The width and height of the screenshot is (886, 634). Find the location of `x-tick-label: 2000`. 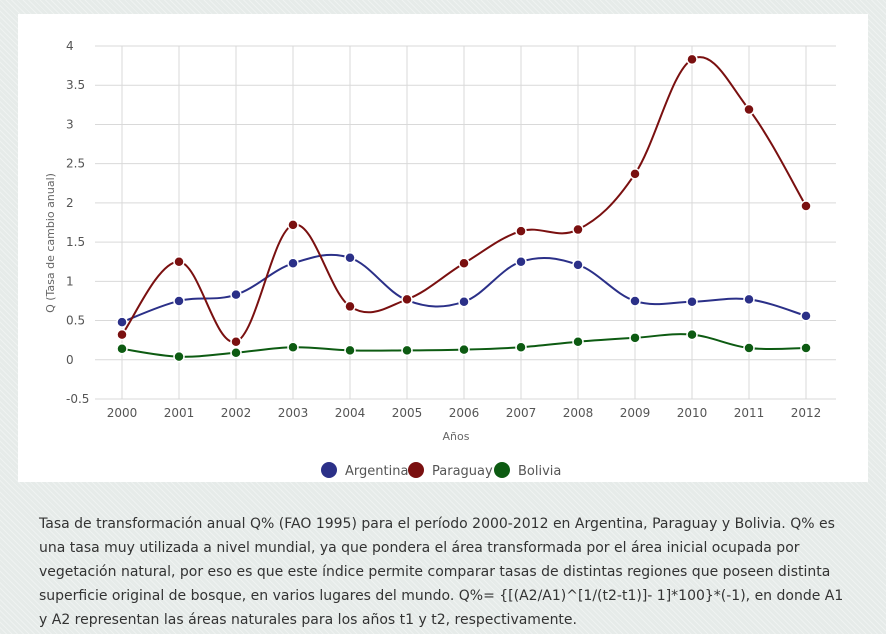

x-tick-label: 2000 is located at coordinates (122, 413).